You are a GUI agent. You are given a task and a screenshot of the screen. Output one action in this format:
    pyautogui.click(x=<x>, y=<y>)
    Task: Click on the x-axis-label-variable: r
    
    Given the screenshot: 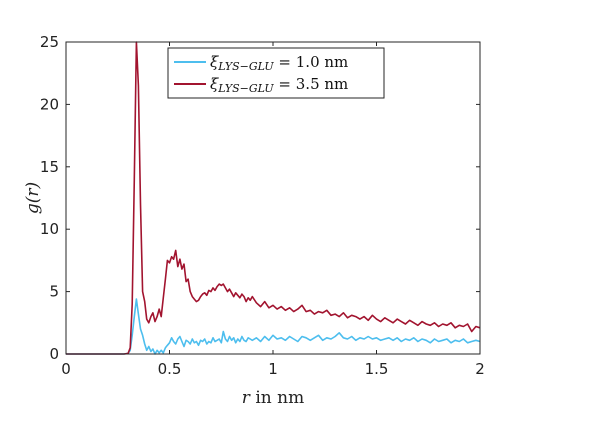 What is the action you would take?
    pyautogui.click(x=246, y=398)
    